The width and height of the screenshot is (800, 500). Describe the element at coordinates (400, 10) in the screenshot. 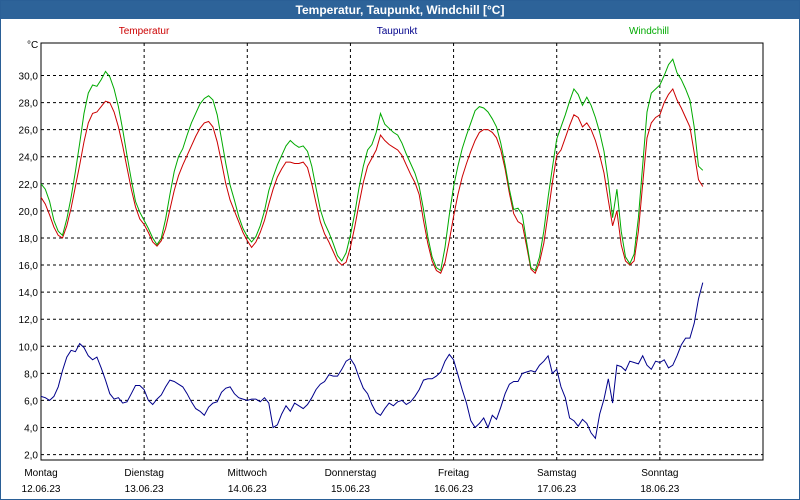

I see `chart-title: Temperatur, Taupunkt, Windchill [°C]` at that location.